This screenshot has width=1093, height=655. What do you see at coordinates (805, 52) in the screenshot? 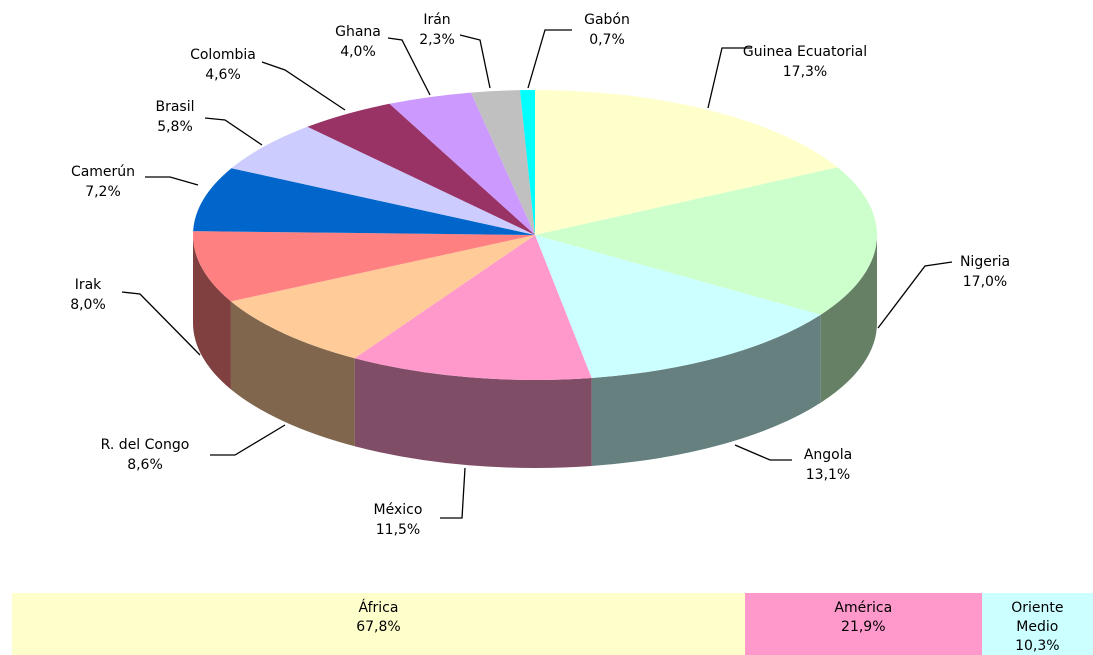
I see `slice-label: Guinea Ecuatorial` at bounding box center [805, 52].